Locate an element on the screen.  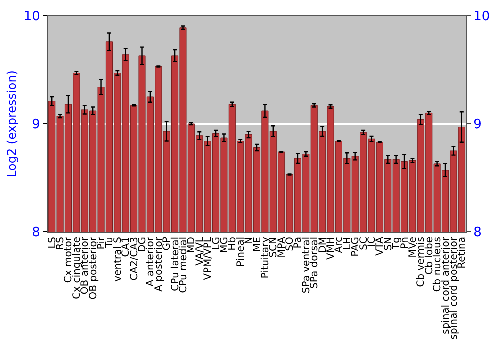
y-tick-label: 8 is located at coordinates (36, 233).